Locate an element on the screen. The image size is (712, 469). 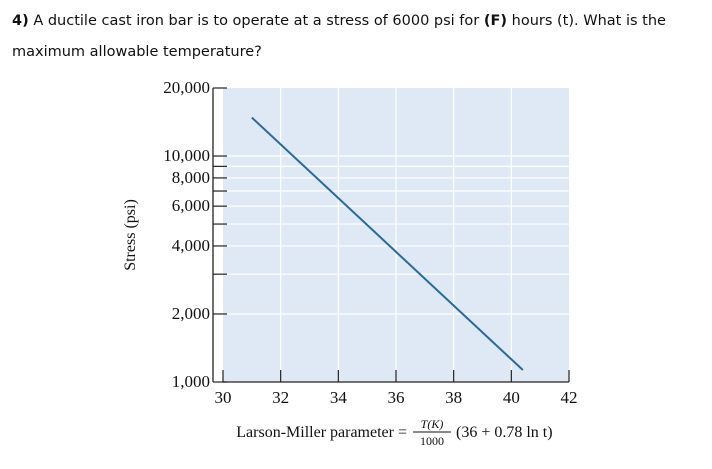
x-axis-label-numerator: T(K) is located at coordinates (432, 424).